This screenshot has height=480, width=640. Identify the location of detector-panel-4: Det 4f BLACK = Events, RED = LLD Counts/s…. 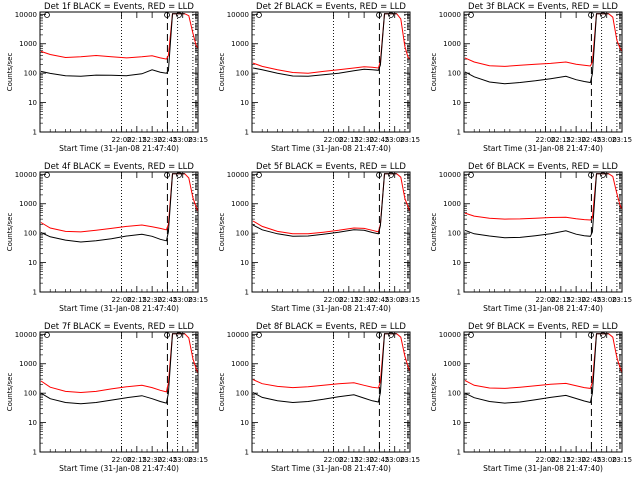
(107, 237).